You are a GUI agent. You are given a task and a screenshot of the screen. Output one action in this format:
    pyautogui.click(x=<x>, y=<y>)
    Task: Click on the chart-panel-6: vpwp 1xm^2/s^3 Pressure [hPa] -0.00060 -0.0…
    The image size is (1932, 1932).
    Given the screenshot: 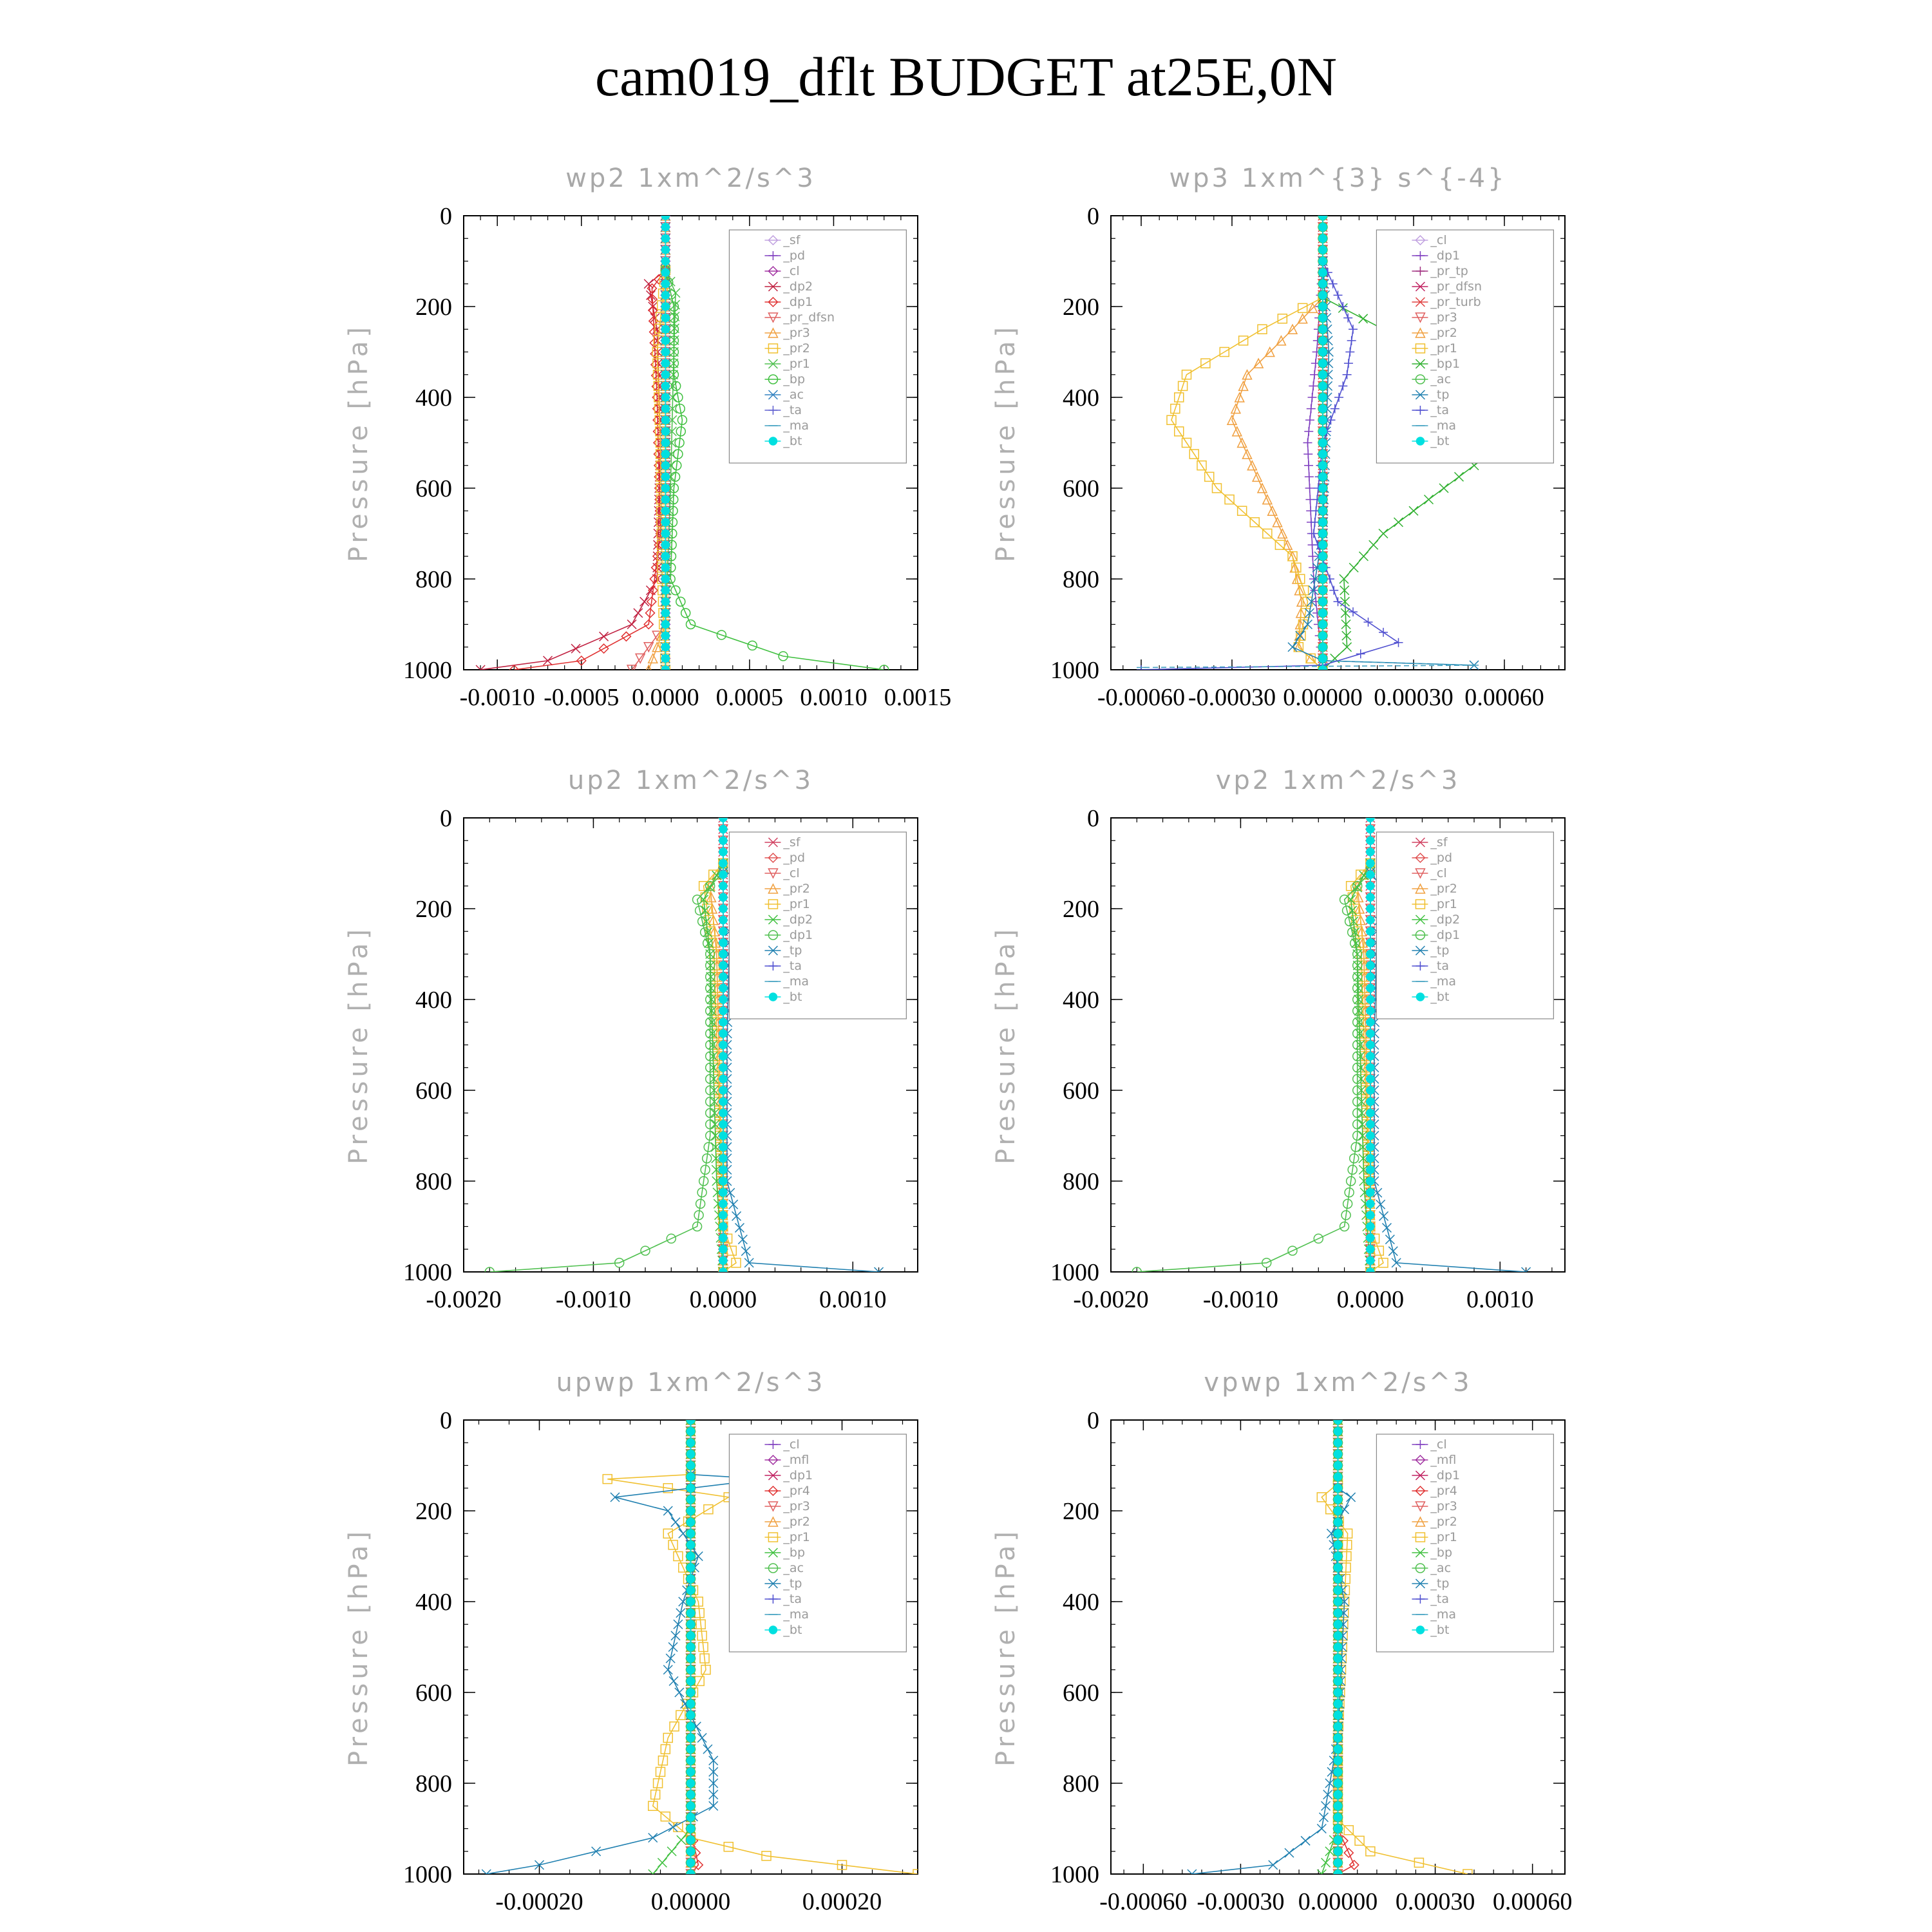 What is the action you would take?
    pyautogui.click(x=1282, y=1642)
    